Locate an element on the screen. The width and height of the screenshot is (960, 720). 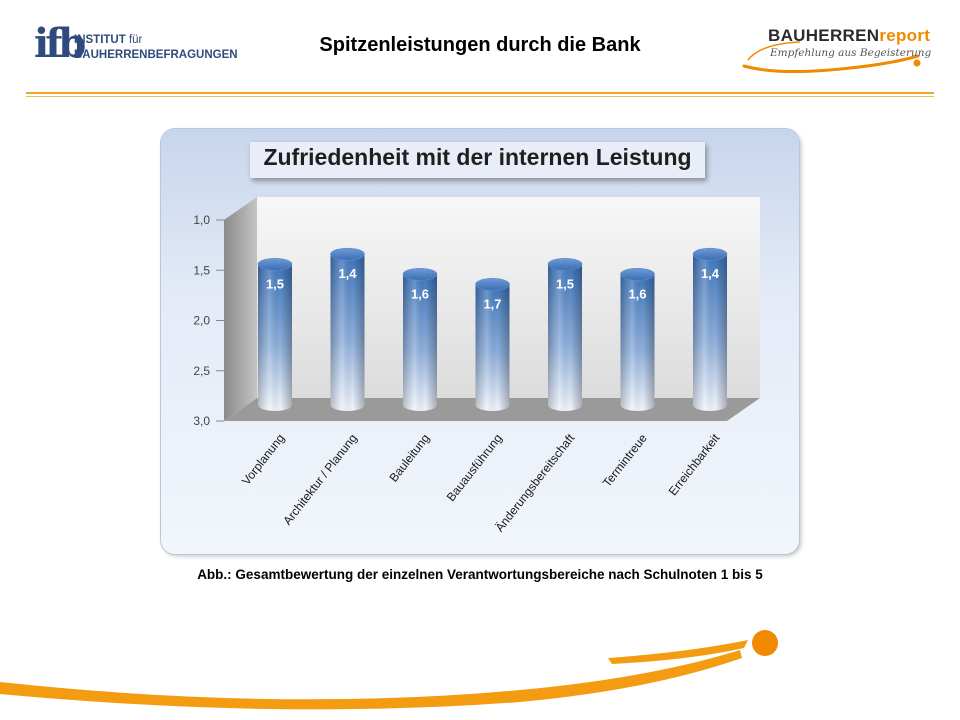
side-wall is located at coordinates (240, 309).